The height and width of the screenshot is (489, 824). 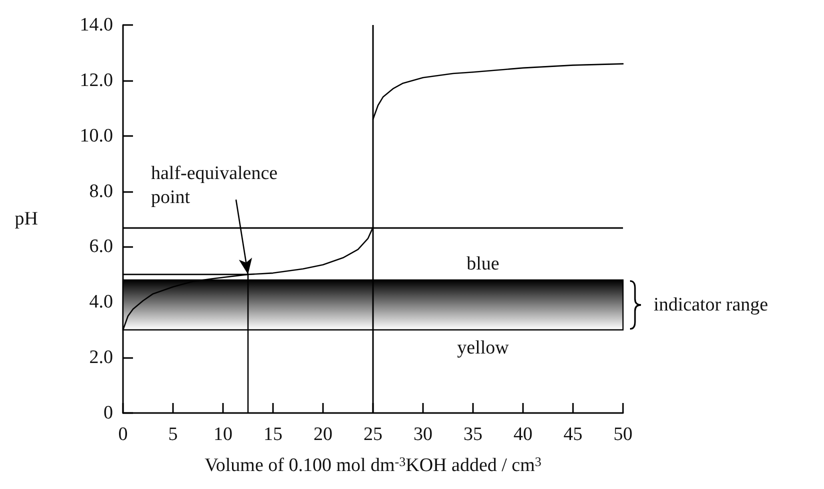 I want to click on x-tick-label: 50, so click(x=623, y=434).